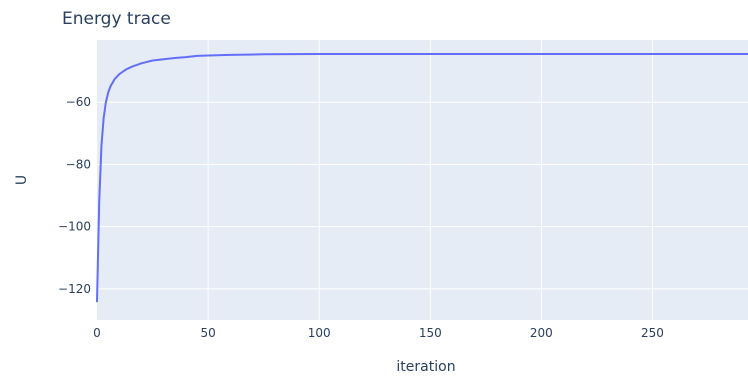  Describe the element at coordinates (541, 333) in the screenshot. I see `x-tick-label: 200` at that location.